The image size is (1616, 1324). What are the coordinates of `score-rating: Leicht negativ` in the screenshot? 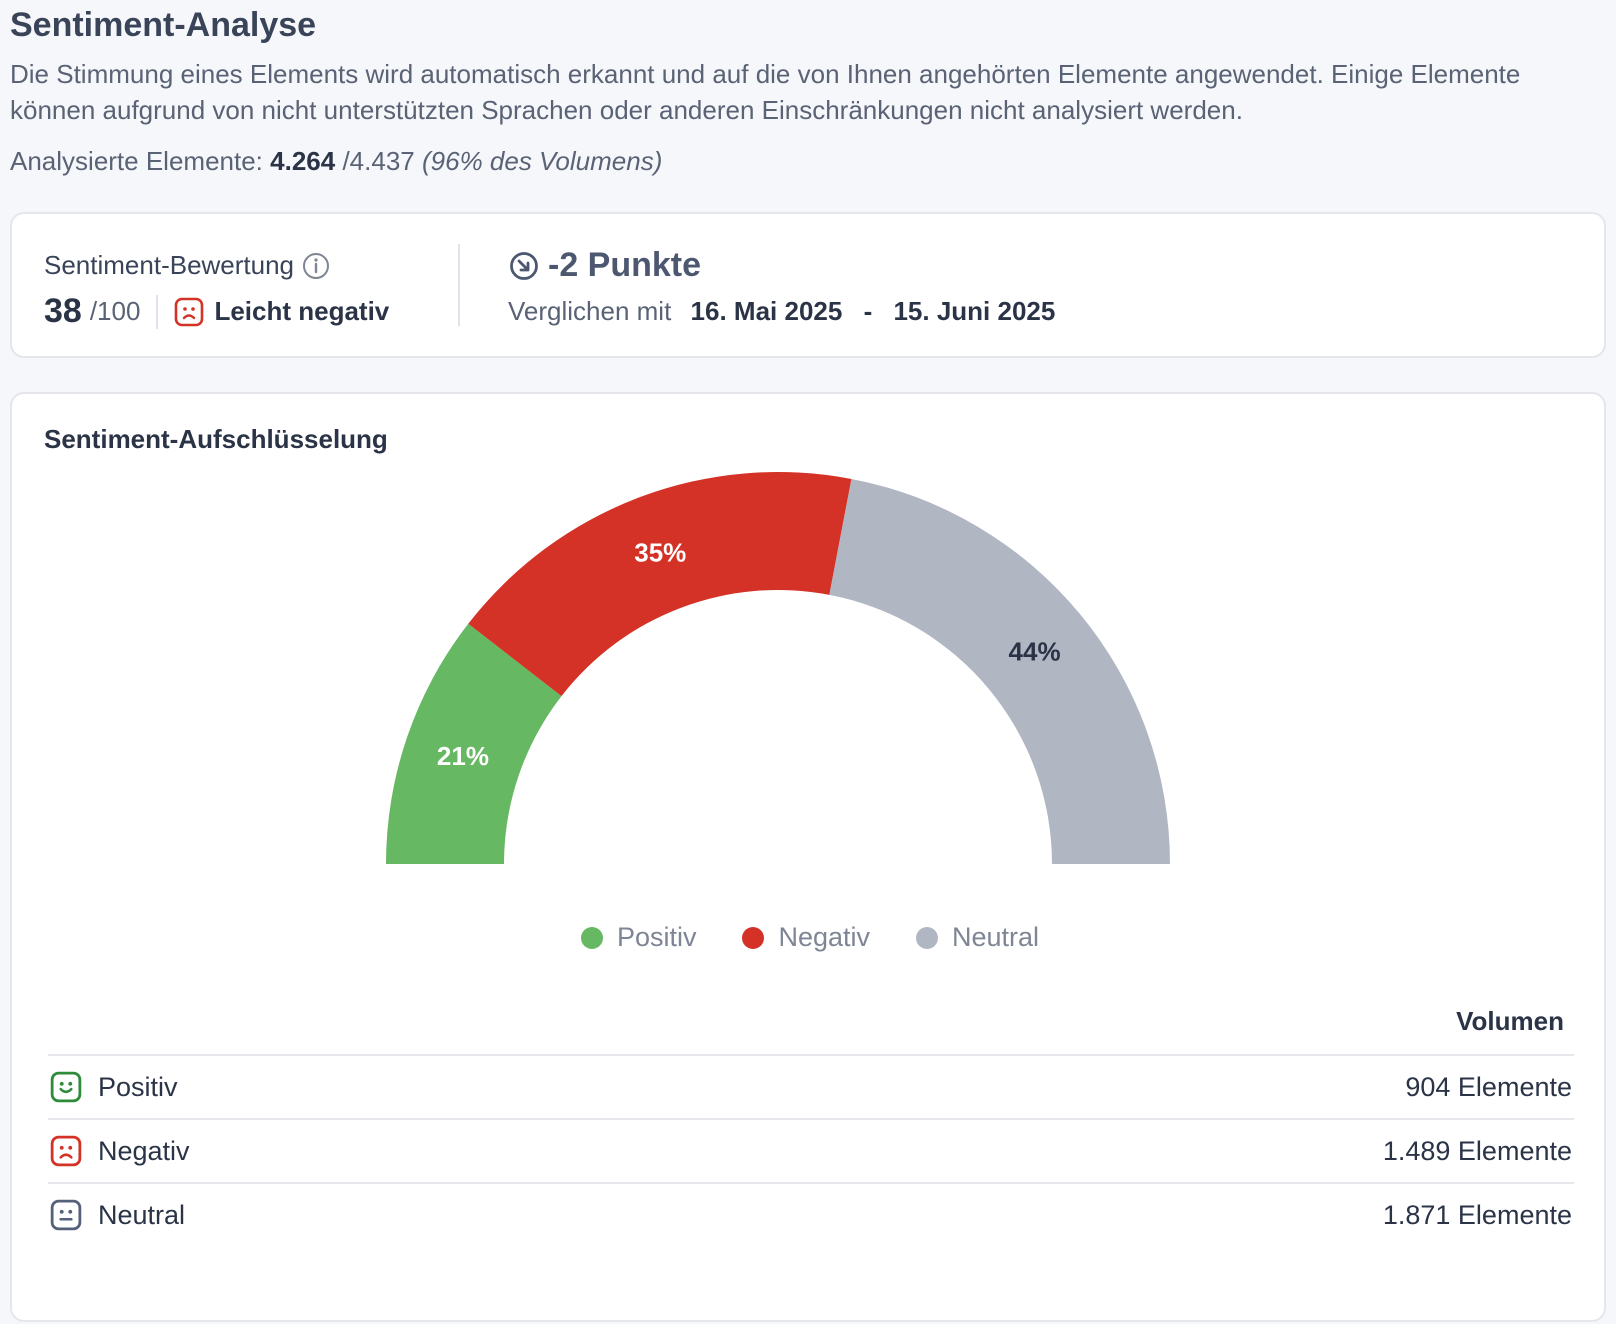 It's located at (302, 311).